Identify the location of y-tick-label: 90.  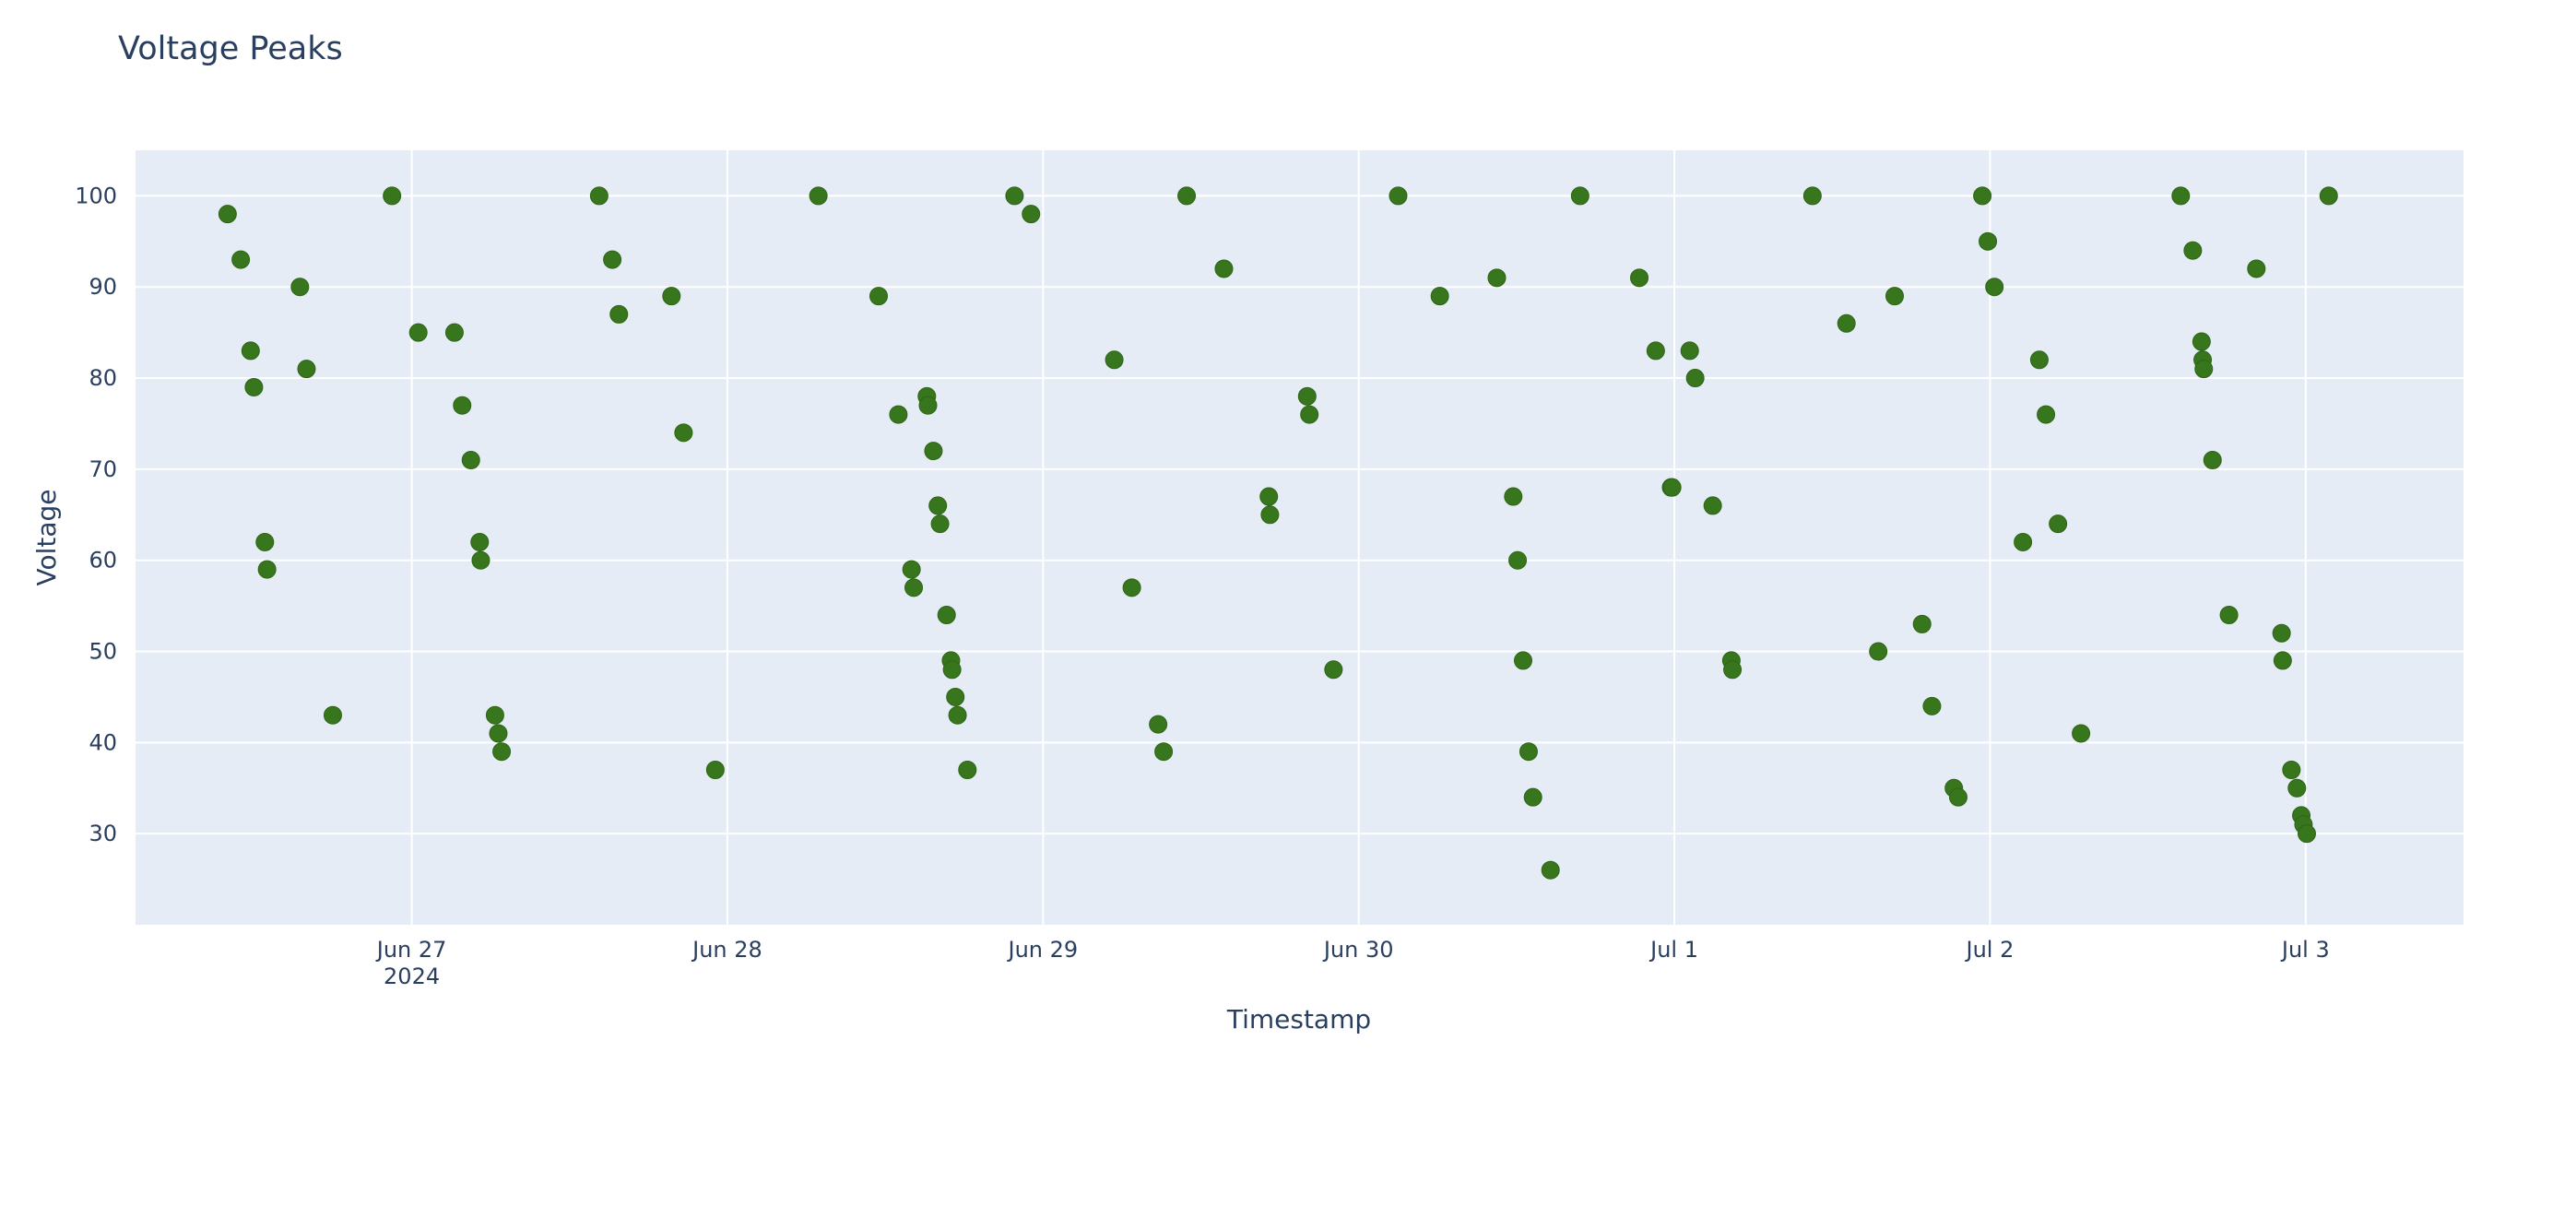
(103, 287).